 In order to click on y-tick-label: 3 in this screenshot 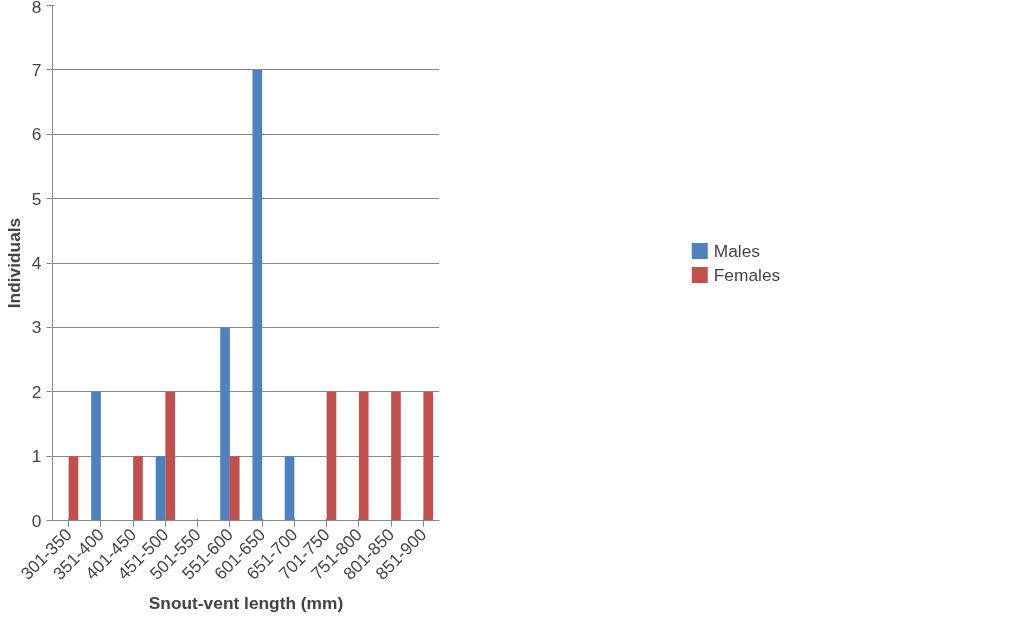, I will do `click(36, 327)`.